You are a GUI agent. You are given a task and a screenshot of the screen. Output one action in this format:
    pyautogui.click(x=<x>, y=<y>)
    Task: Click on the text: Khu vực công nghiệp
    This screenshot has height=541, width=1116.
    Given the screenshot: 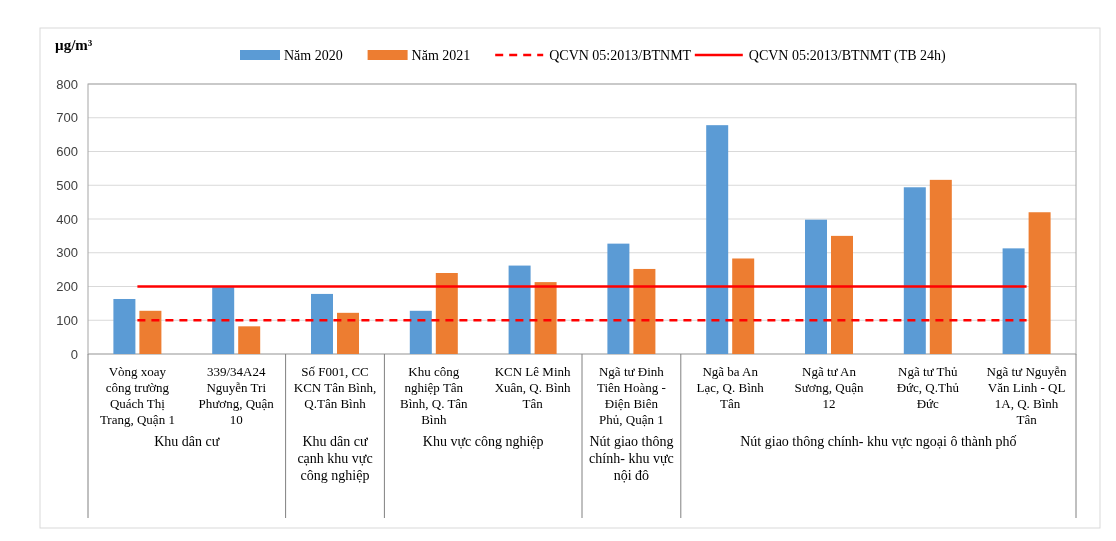 What is the action you would take?
    pyautogui.click(x=483, y=441)
    